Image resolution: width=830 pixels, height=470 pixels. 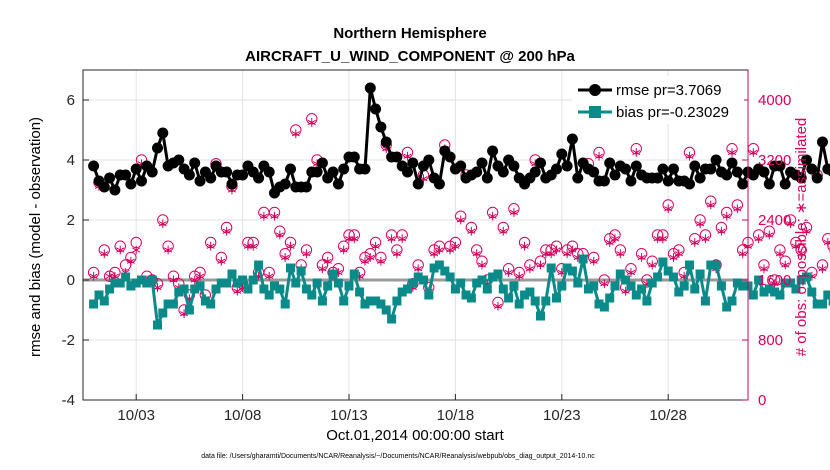 I want to click on y-left-tick-label: -2, so click(x=68, y=340).